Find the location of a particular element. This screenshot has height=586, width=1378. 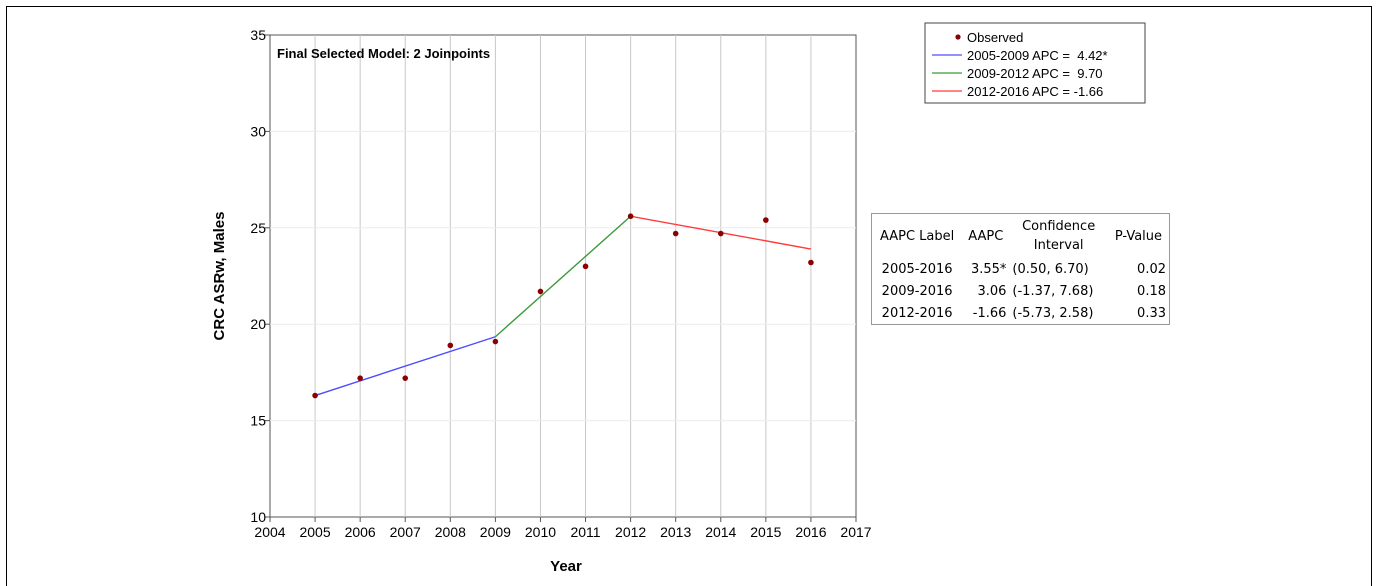

y-axis-label: CRC ASRw, Males is located at coordinates (219, 276).